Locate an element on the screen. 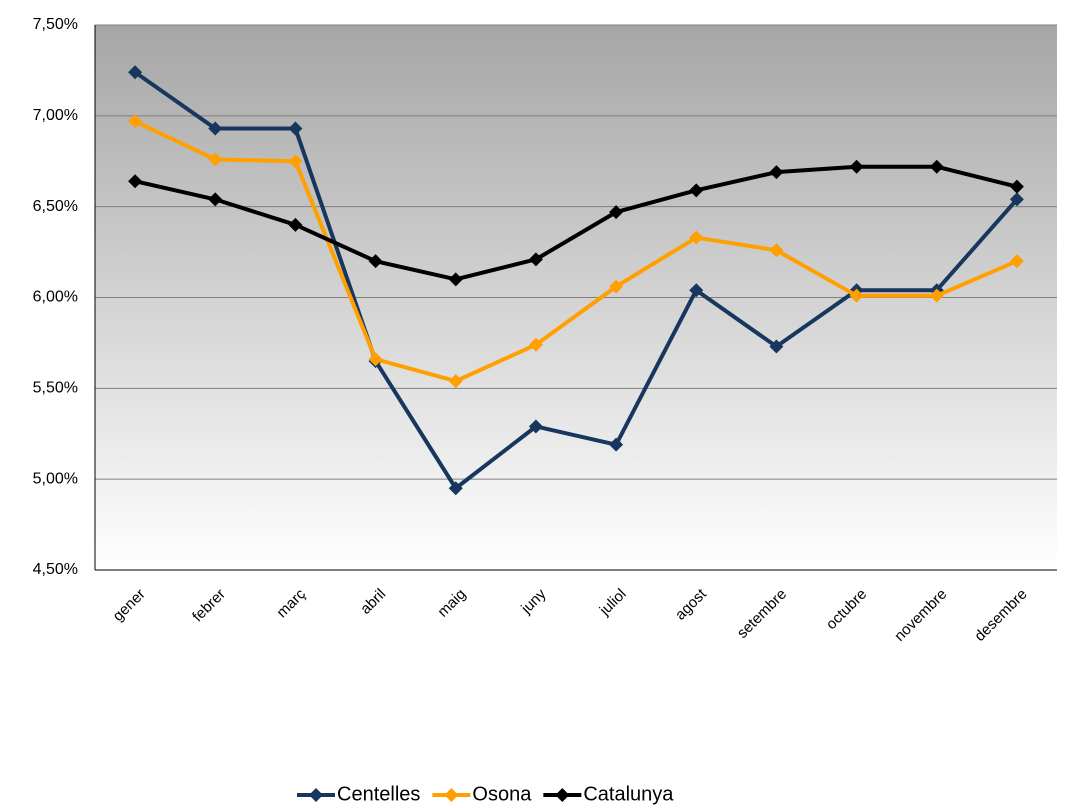  x-tick-label: juny is located at coordinates (533, 601).